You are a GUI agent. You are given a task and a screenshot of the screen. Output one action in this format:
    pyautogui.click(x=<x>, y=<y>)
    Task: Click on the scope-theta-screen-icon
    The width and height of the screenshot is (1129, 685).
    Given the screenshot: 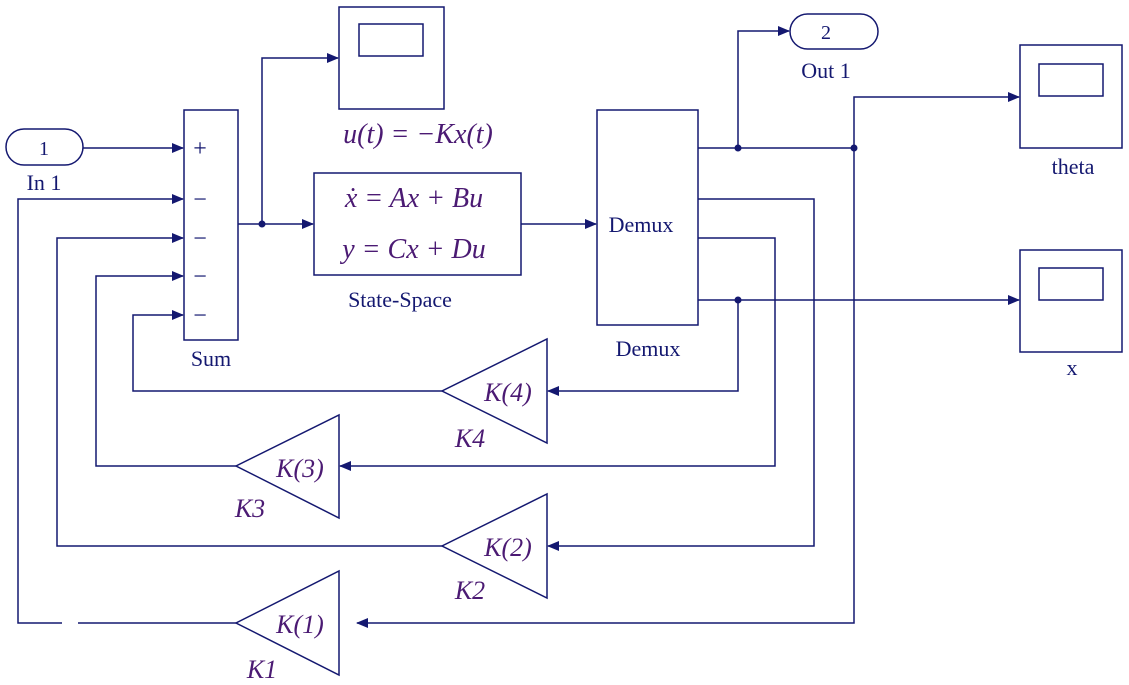 What is the action you would take?
    pyautogui.click(x=1071, y=80)
    